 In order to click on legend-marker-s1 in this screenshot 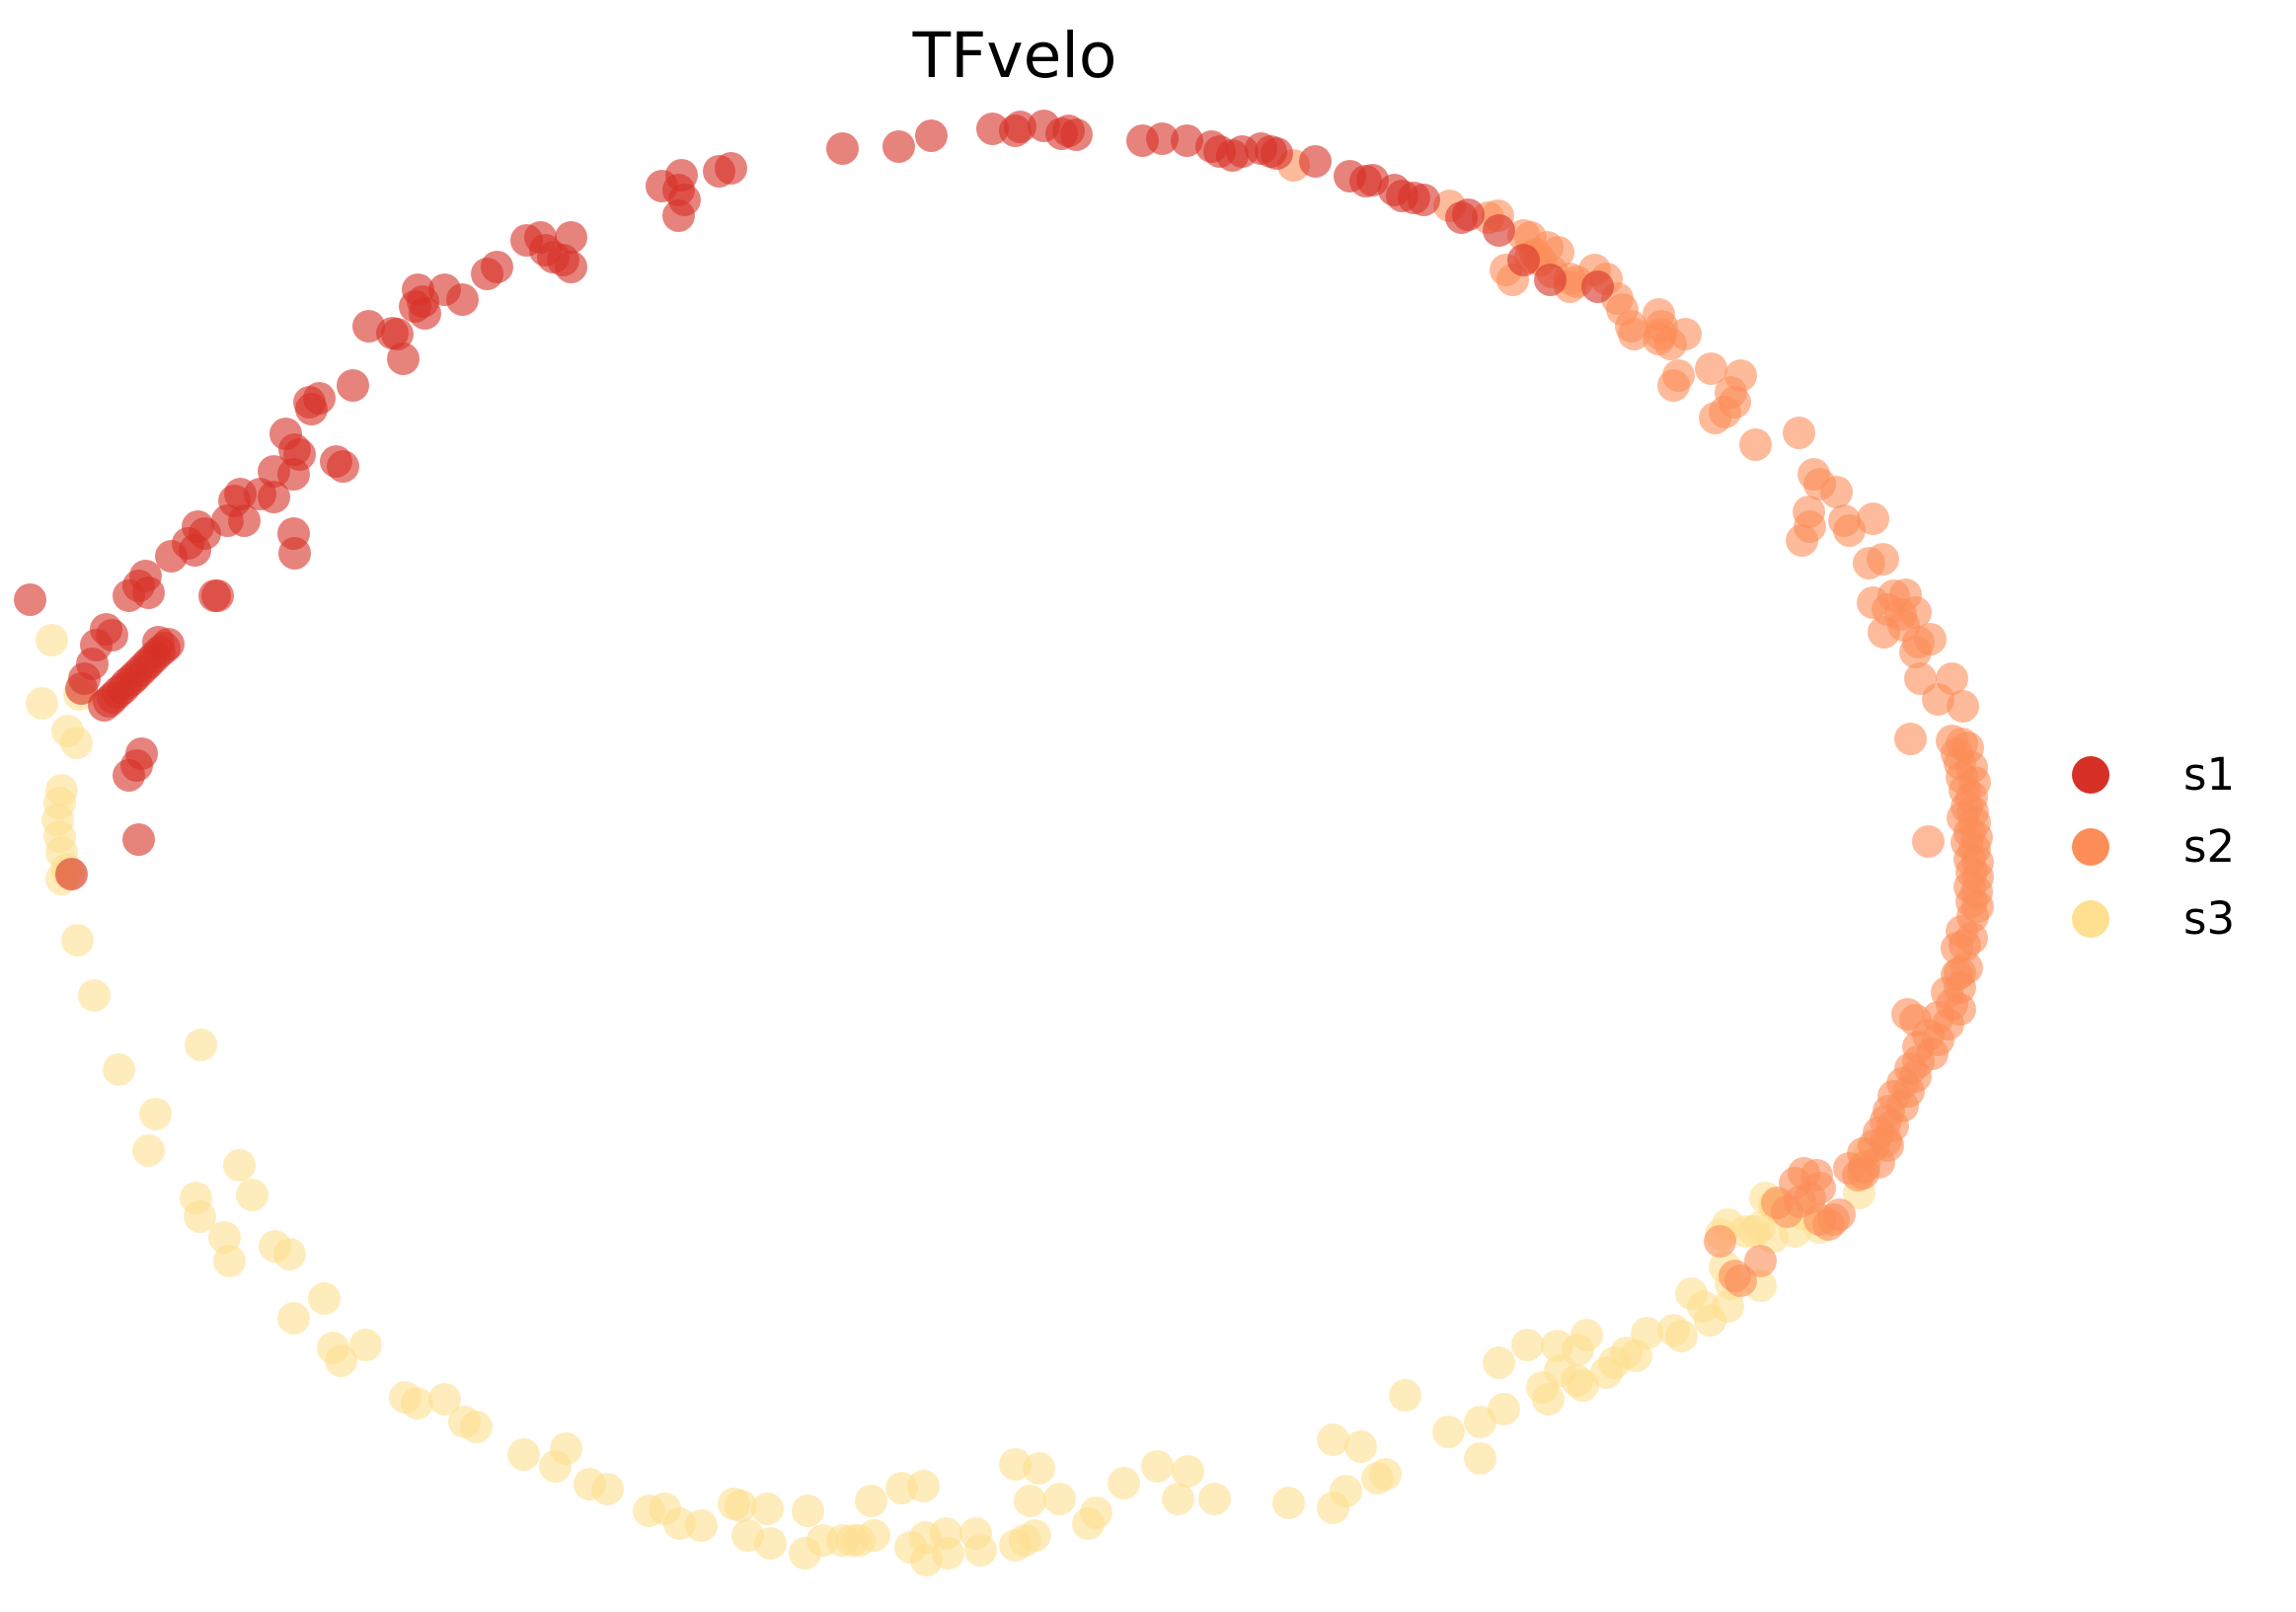, I will do `click(2090, 775)`.